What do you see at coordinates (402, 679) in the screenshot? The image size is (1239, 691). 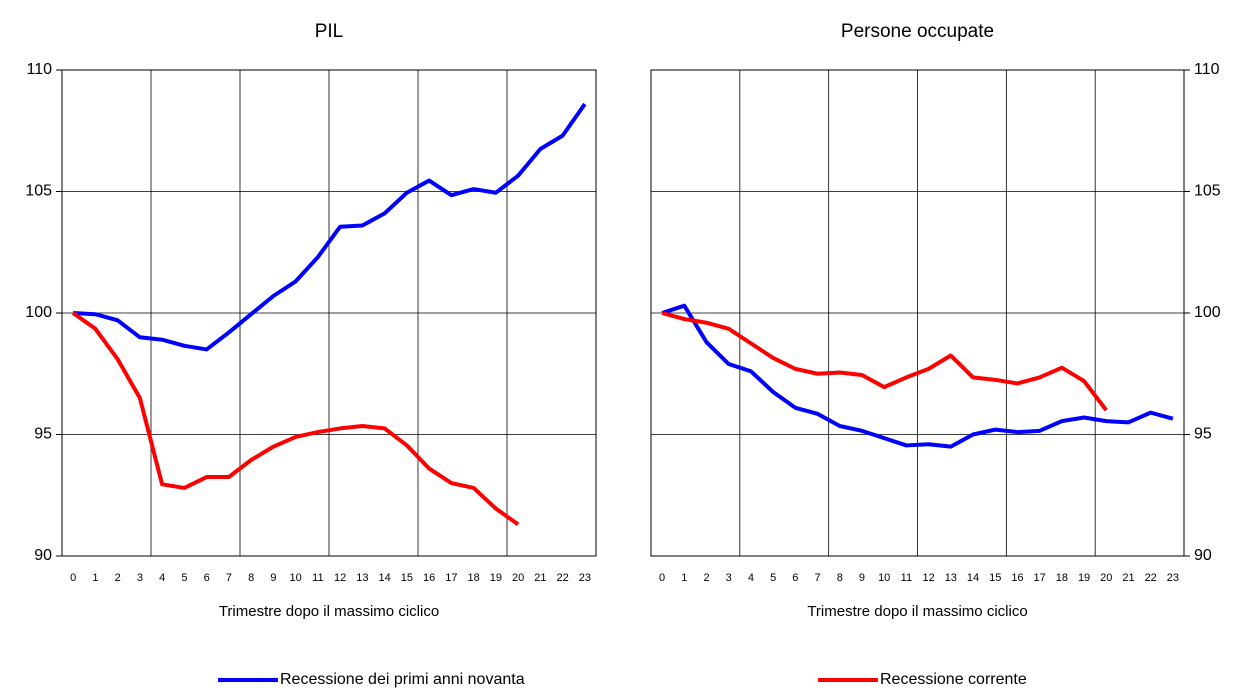 I see `legend-label: Recessione dei primi anni novanta` at bounding box center [402, 679].